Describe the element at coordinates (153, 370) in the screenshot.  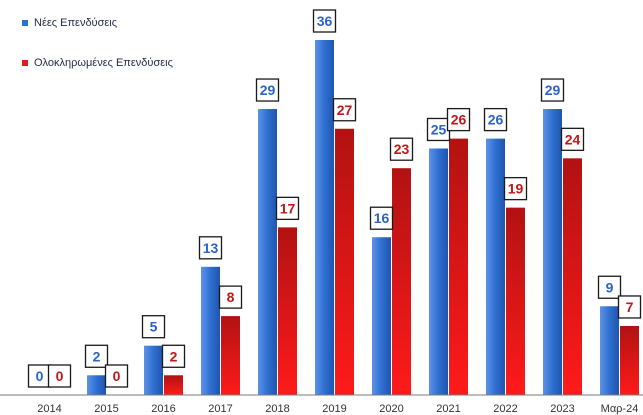
I see `bar-new-2016` at that location.